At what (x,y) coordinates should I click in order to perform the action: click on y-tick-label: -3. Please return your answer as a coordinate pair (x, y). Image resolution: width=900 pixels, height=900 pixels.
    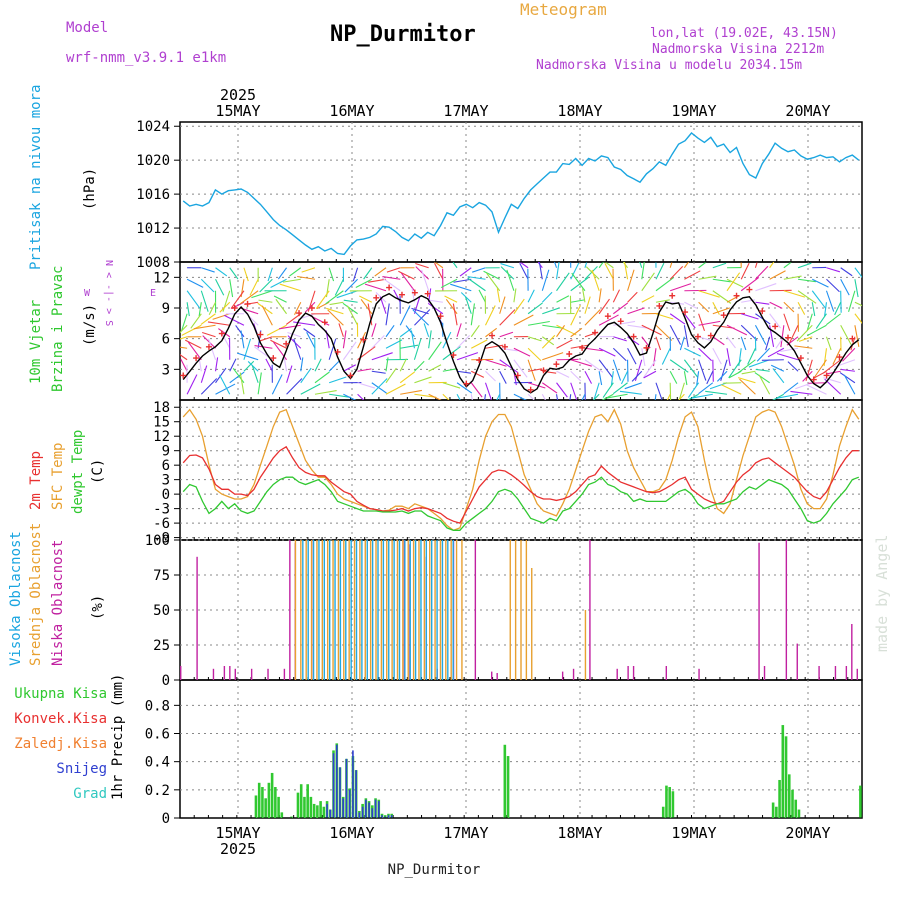
    Looking at the image, I should click on (161, 510).